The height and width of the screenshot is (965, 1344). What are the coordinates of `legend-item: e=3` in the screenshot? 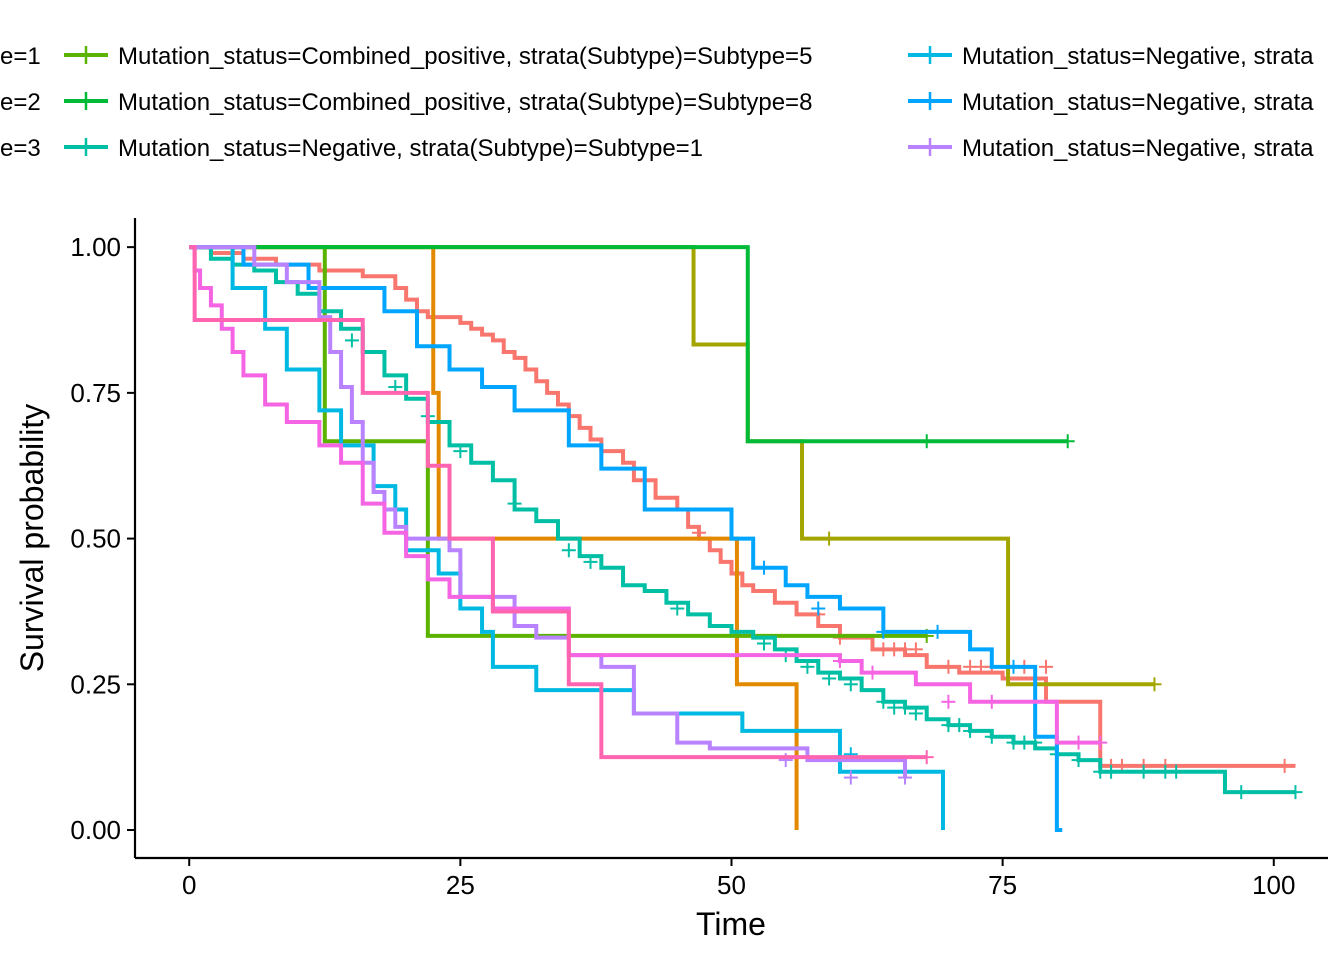 It's located at (20, 148).